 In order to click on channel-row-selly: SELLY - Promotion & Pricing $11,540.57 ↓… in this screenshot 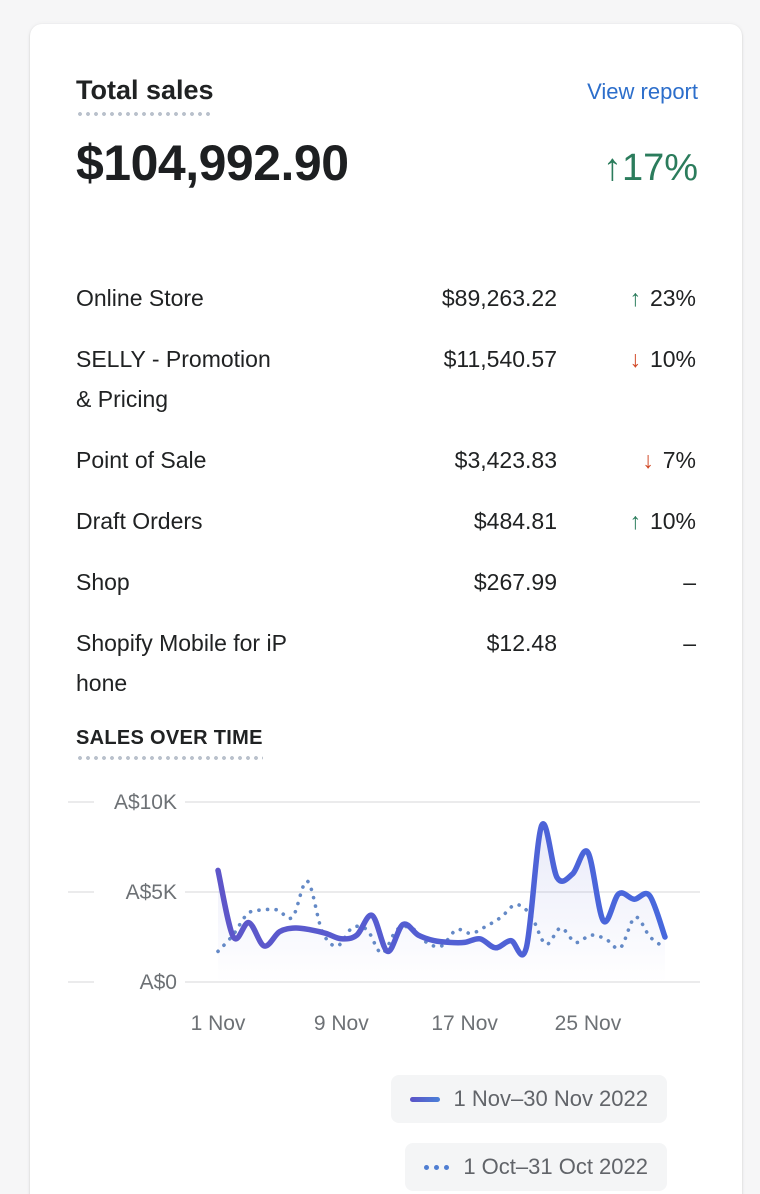, I will do `click(386, 379)`.